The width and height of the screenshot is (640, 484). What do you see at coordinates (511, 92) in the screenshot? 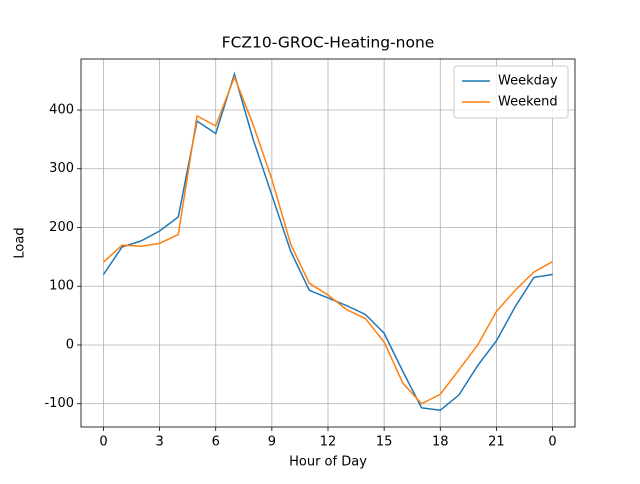
I see `legend-box` at bounding box center [511, 92].